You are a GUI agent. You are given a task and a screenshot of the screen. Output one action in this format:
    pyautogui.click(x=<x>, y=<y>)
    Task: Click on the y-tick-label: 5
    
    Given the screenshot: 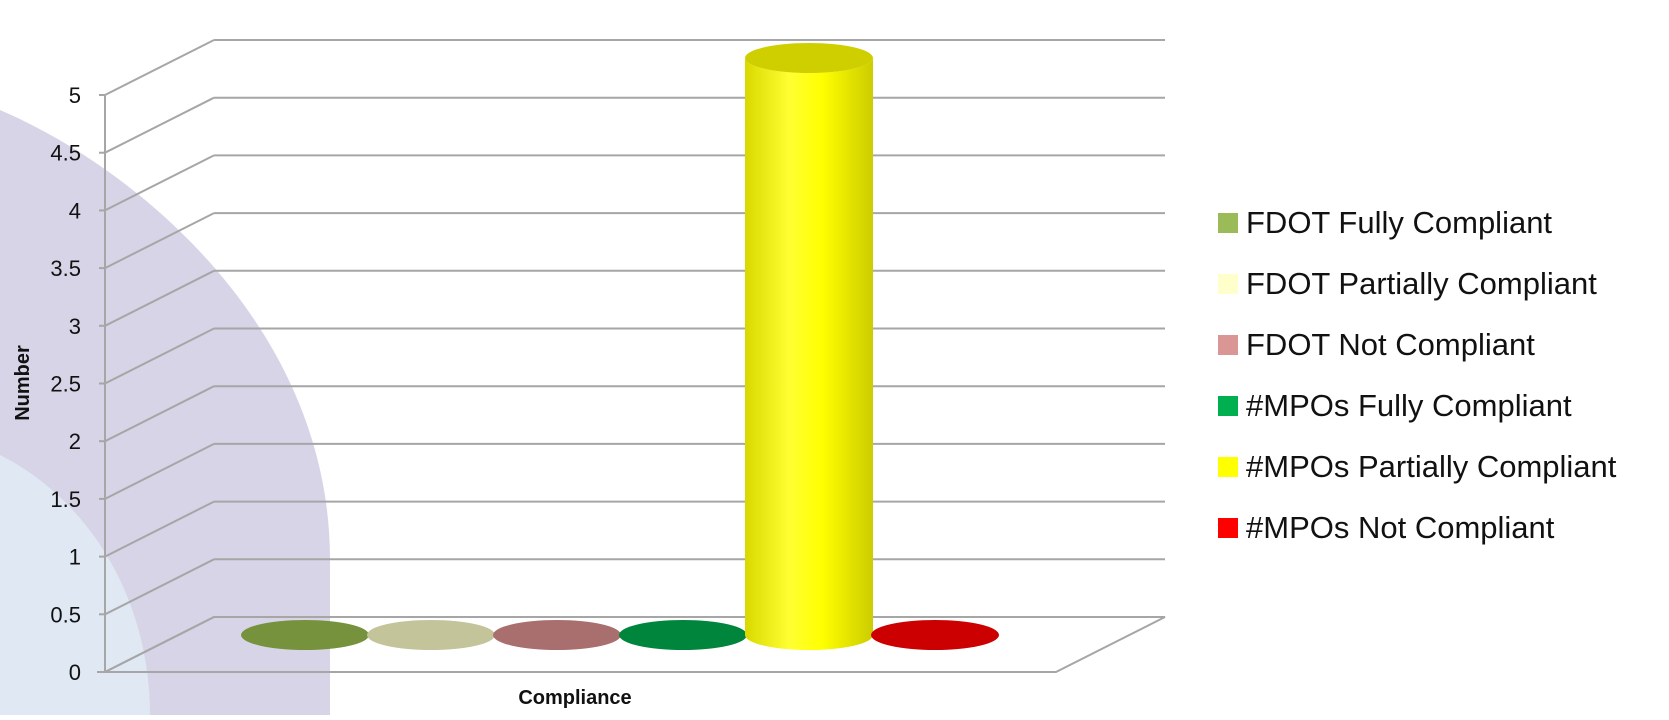 What is the action you would take?
    pyautogui.click(x=75, y=95)
    